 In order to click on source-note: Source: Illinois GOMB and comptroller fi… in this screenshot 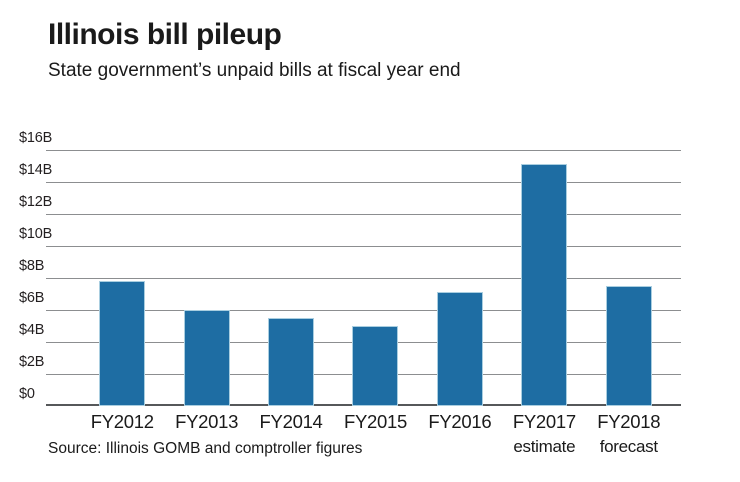, I will do `click(205, 448)`.